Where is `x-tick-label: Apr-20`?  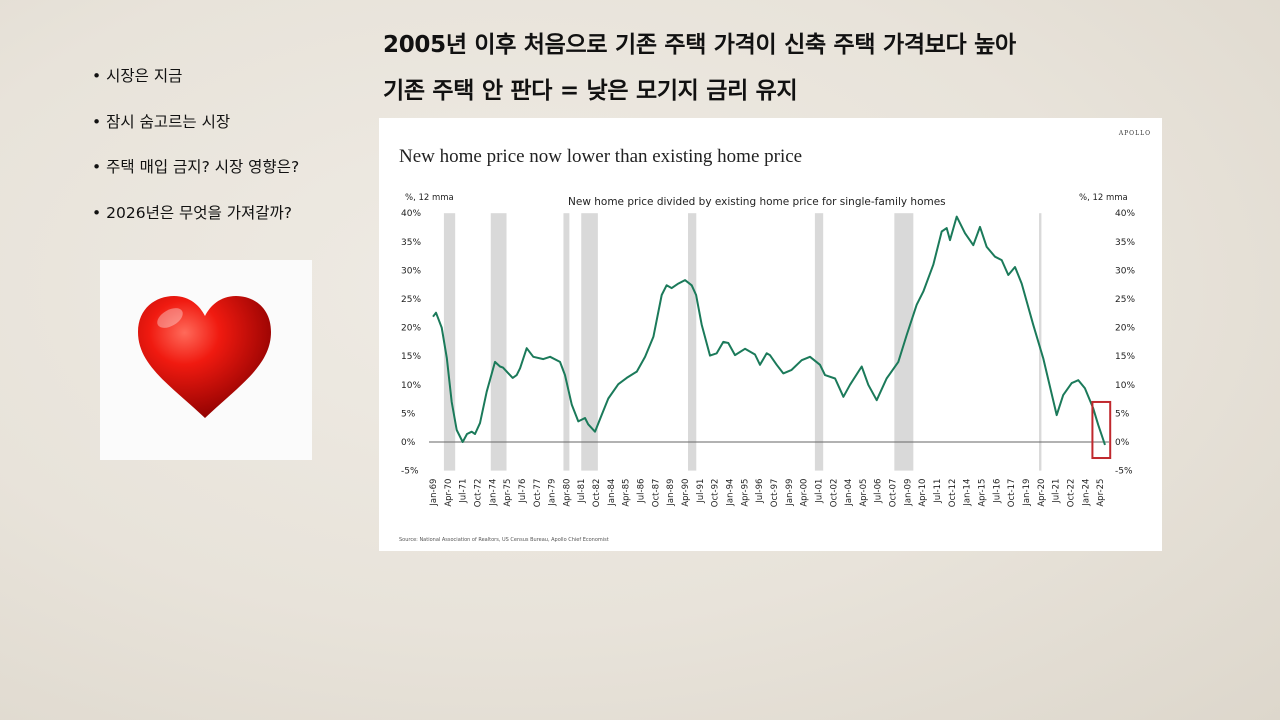
x-tick-label: Apr-20 is located at coordinates (1042, 493).